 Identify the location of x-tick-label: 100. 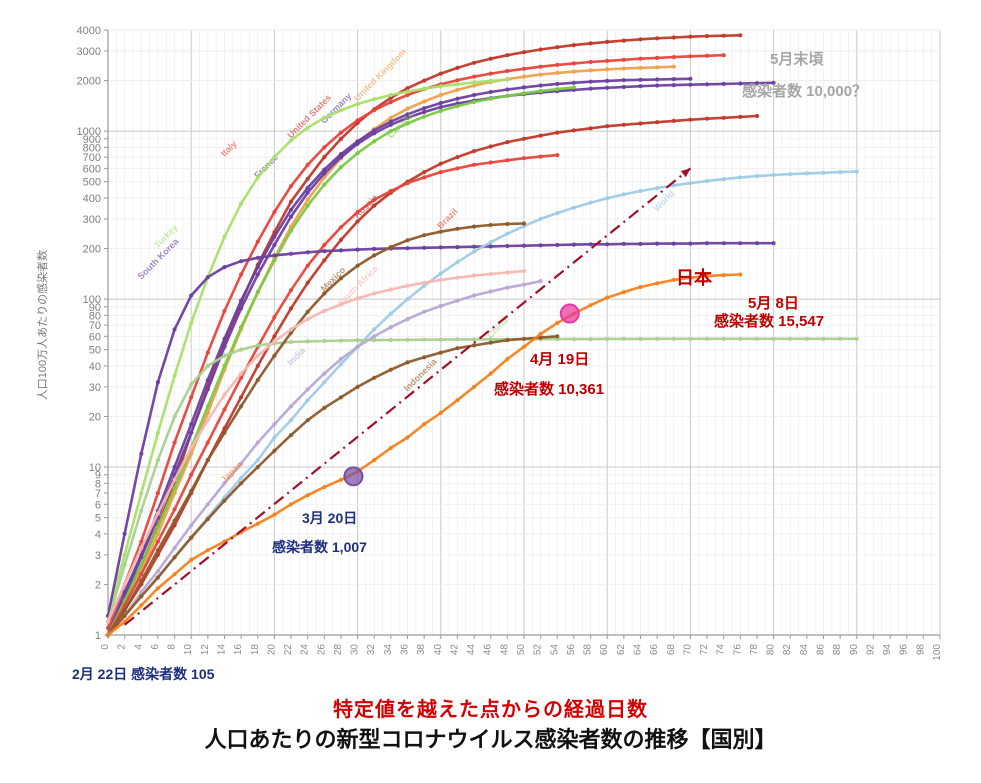
(937, 652).